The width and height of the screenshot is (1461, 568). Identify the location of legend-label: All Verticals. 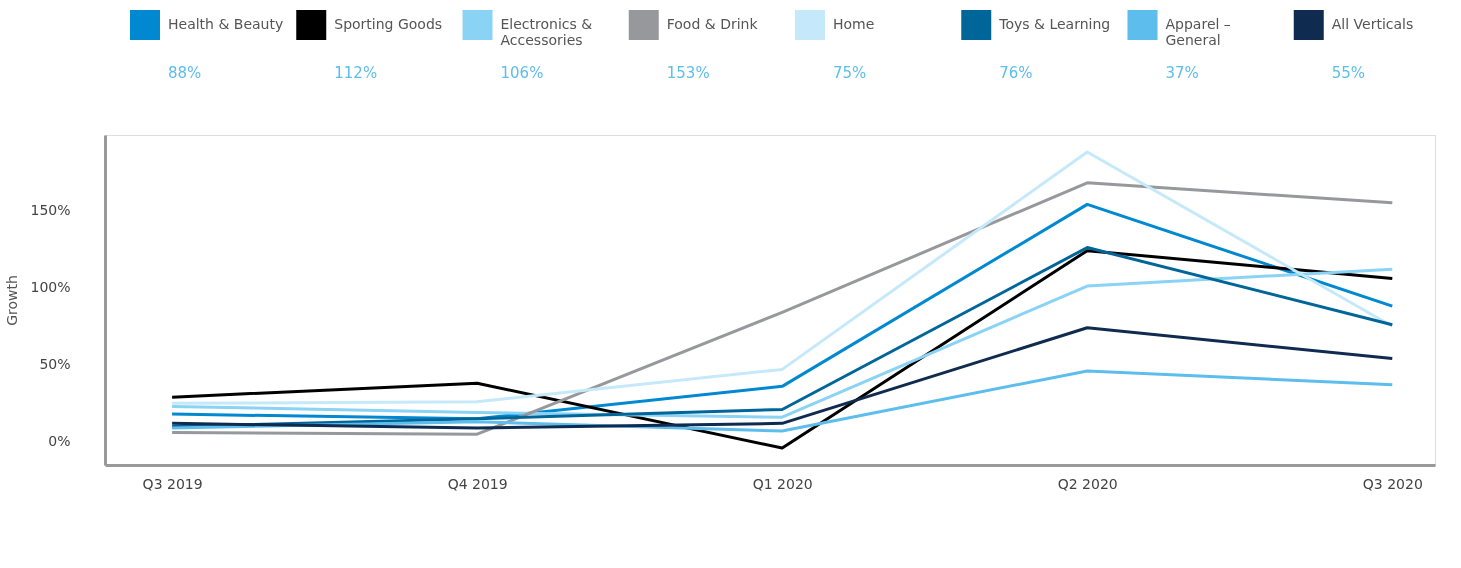
(1372, 24).